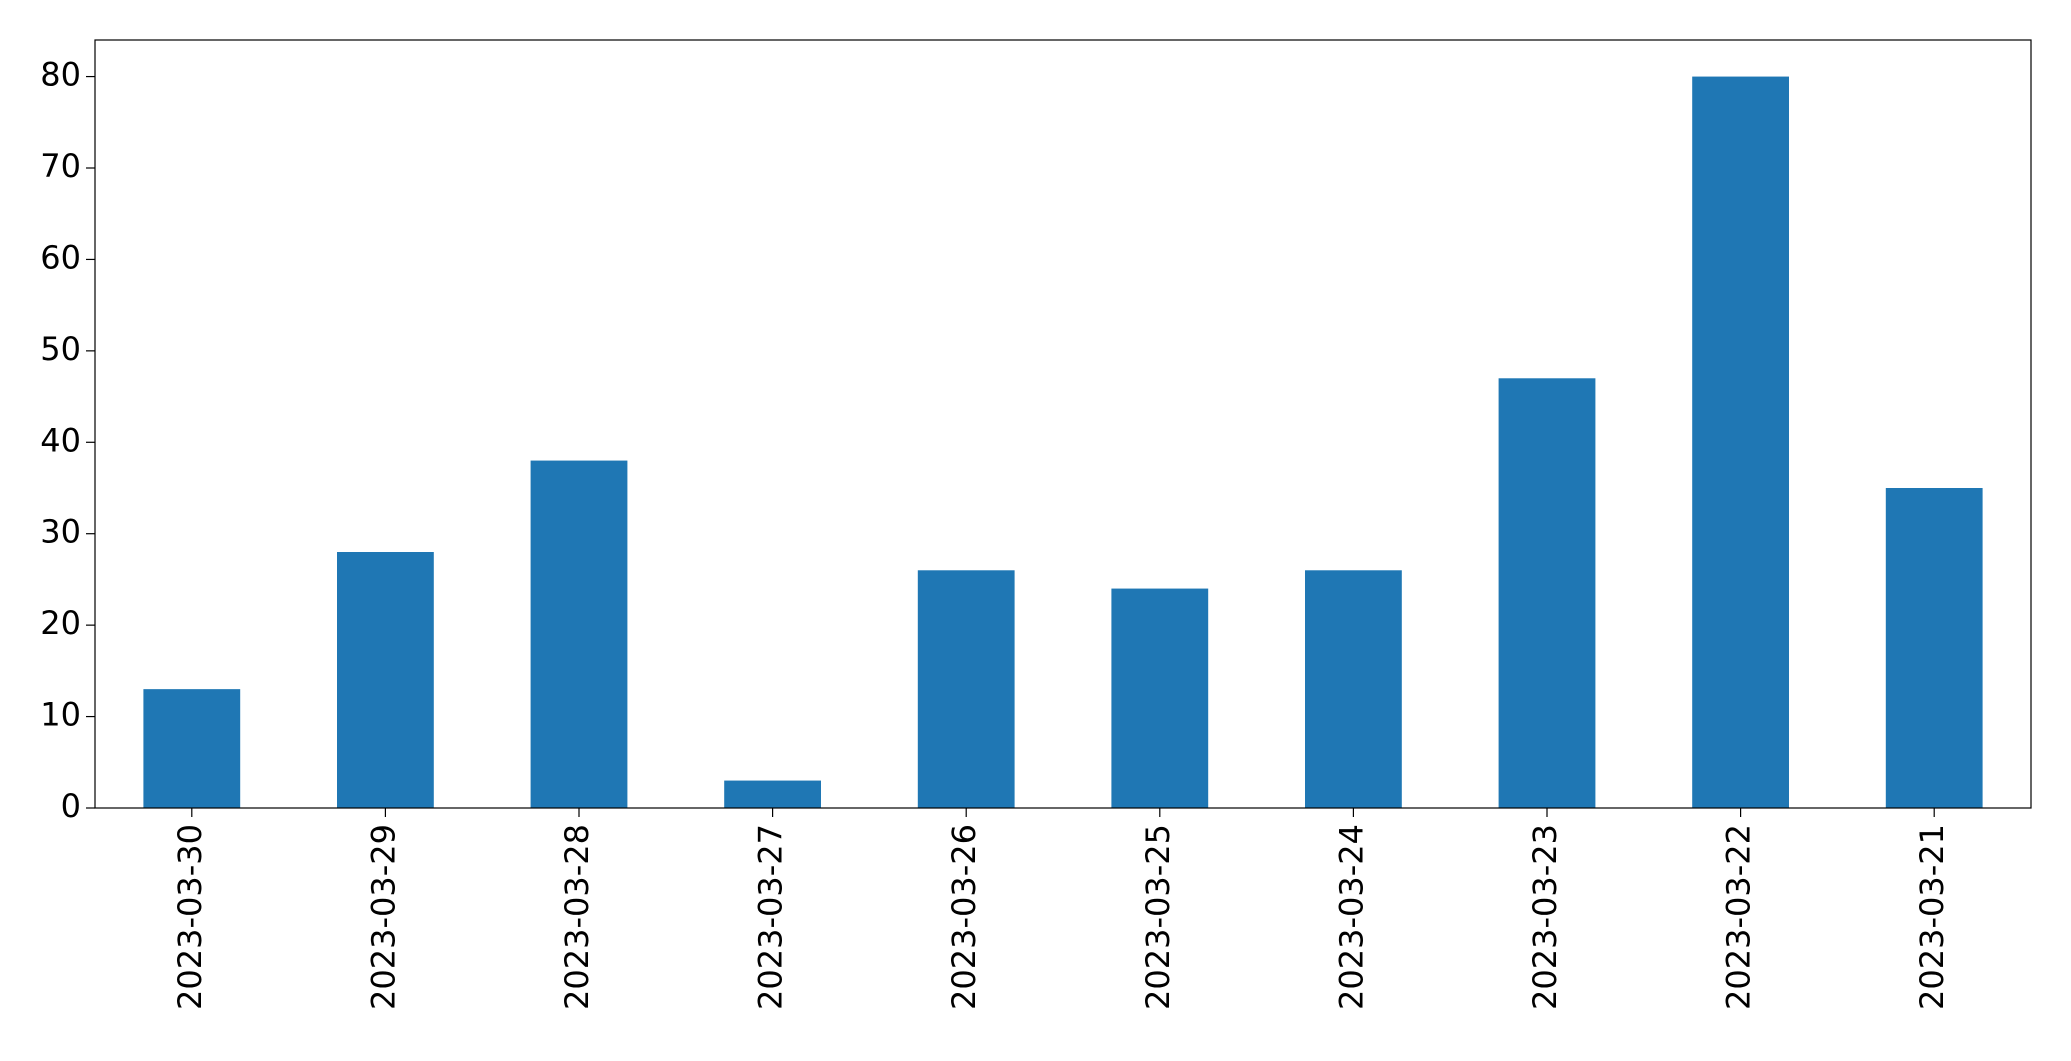  Describe the element at coordinates (60, 532) in the screenshot. I see `y-tick-label: 30` at that location.